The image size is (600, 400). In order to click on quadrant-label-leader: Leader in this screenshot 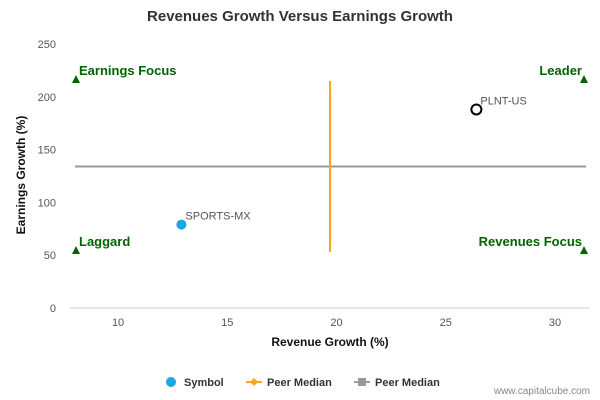, I will do `click(560, 70)`.